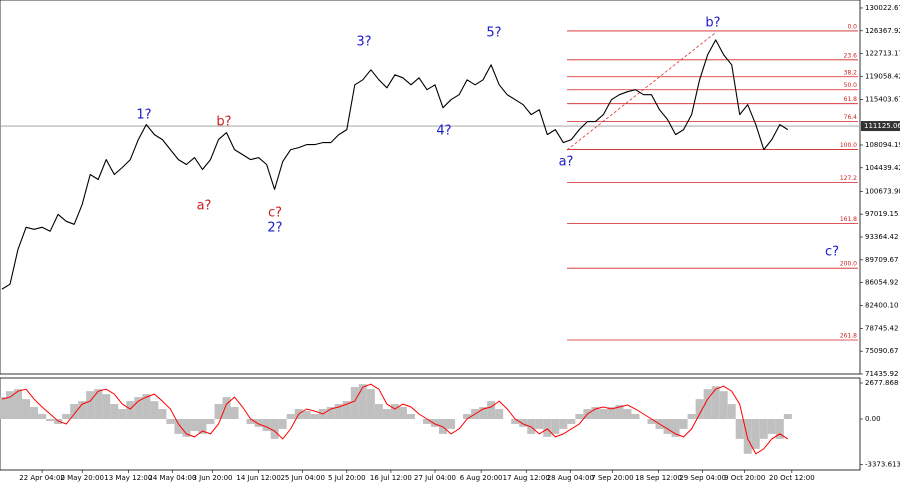 The height and width of the screenshot is (485, 900). Describe the element at coordinates (347, 478) in the screenshot. I see `x-tick-label: 5 Jul 20:00` at that location.